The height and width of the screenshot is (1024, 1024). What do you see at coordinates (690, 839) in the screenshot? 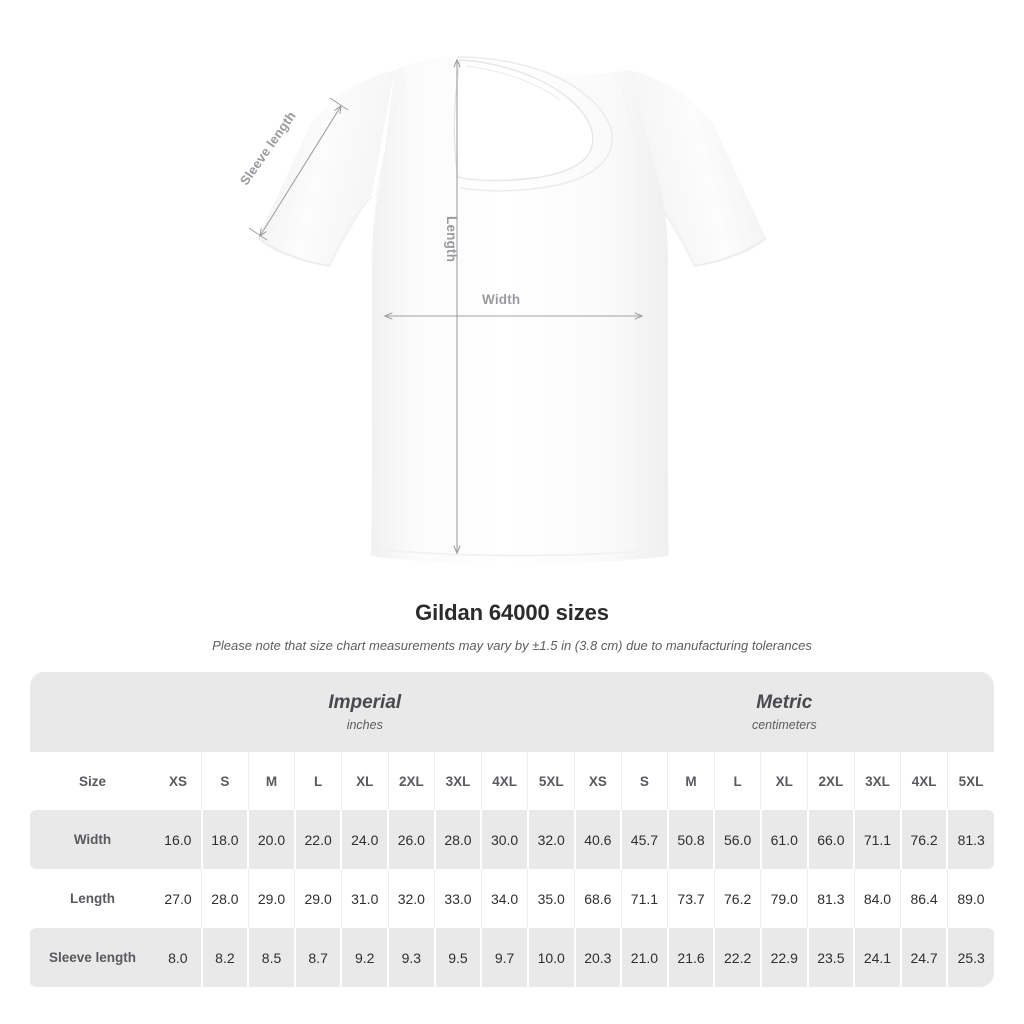
I see `cell-width-metric-m: 50.8` at bounding box center [690, 839].